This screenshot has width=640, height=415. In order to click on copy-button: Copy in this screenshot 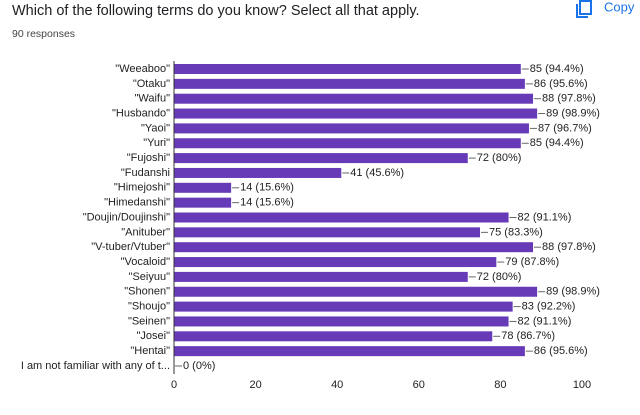, I will do `click(605, 9)`.